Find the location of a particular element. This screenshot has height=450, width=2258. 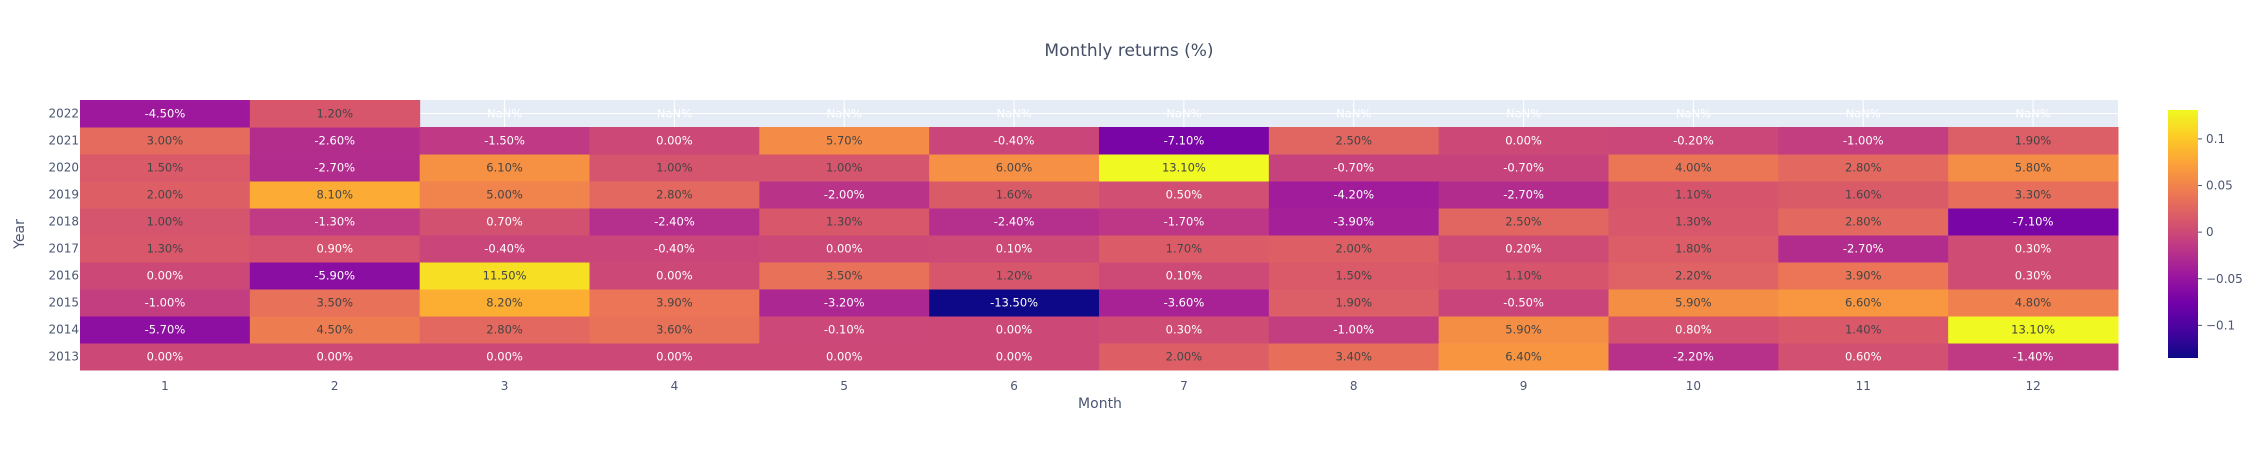

cell-label: 1.60% is located at coordinates (1863, 195).